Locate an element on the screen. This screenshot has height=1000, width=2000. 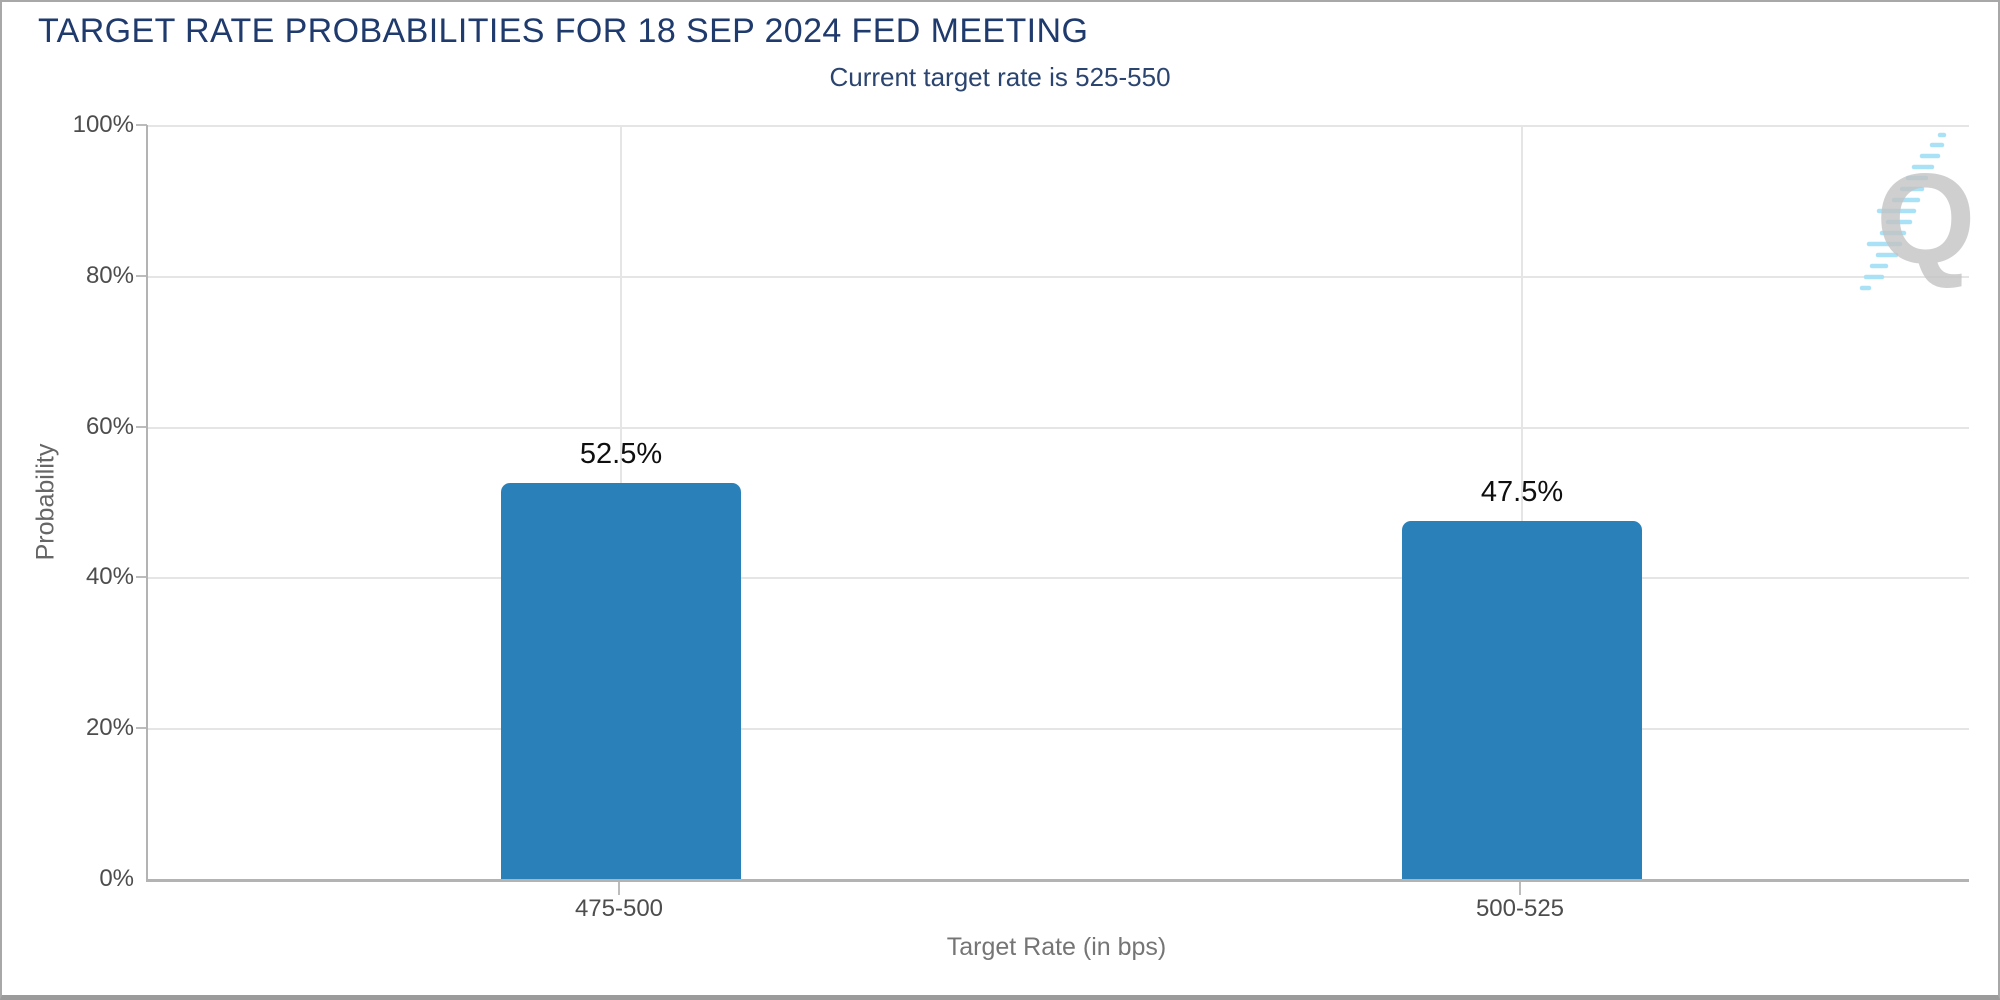
bar-value-label: 47.5% is located at coordinates (1522, 491).